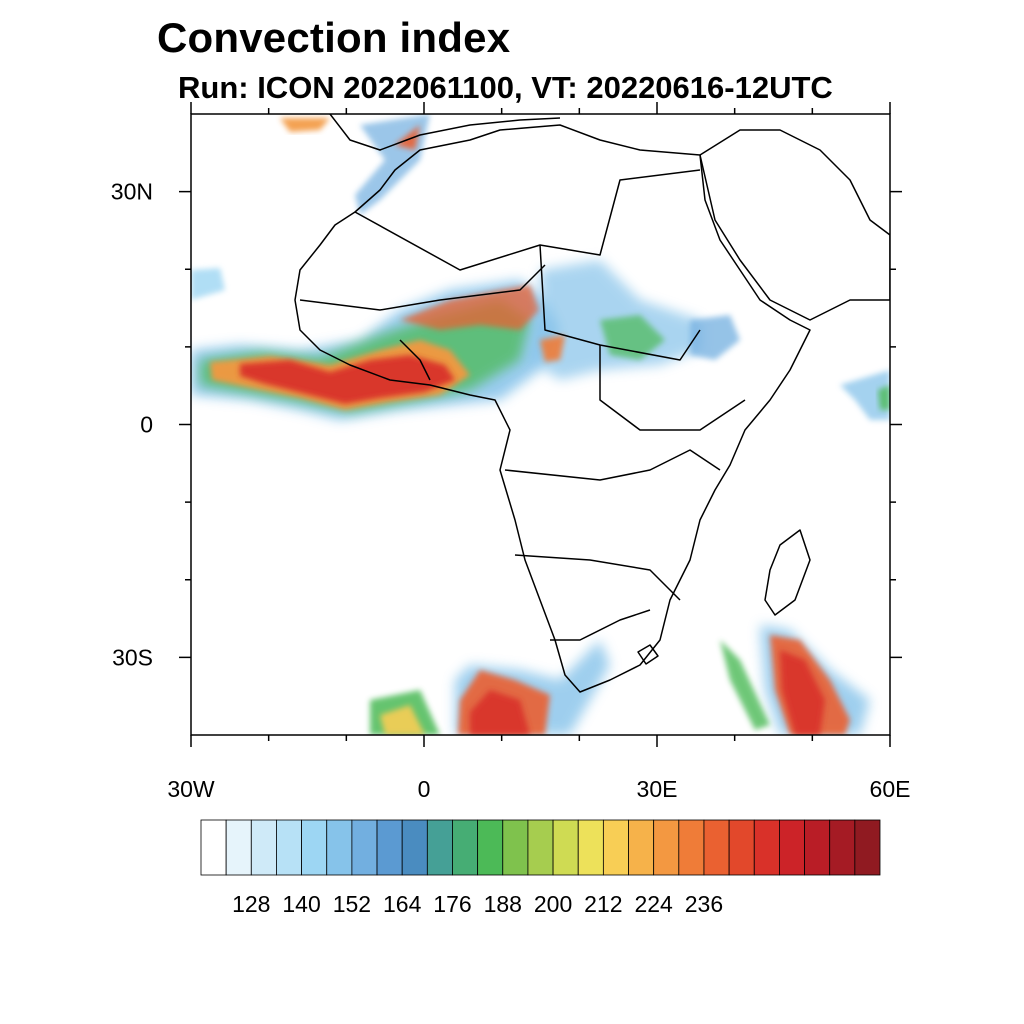 The height and width of the screenshot is (1024, 1024). Describe the element at coordinates (445, 132) in the screenshot. I see `iberia-europe-coast` at that location.